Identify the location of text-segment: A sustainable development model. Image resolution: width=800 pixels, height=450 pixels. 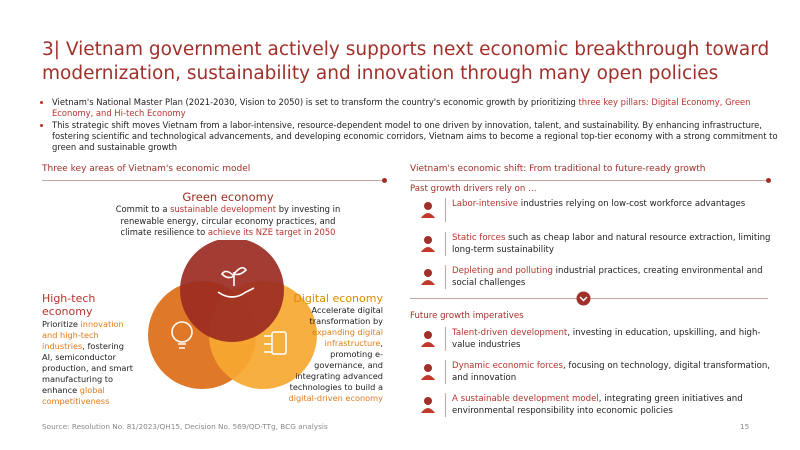
(525, 399).